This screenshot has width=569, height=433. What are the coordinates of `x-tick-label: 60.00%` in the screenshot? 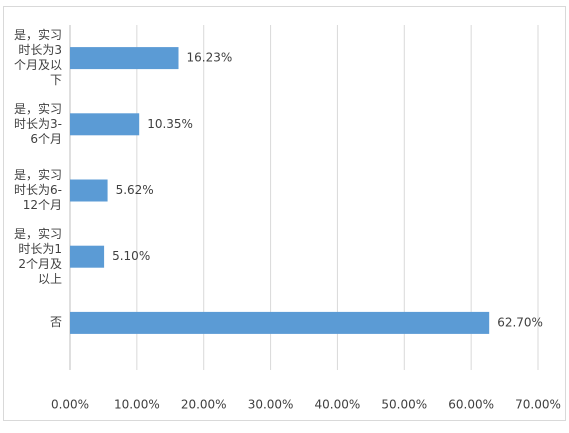 It's located at (471, 405).